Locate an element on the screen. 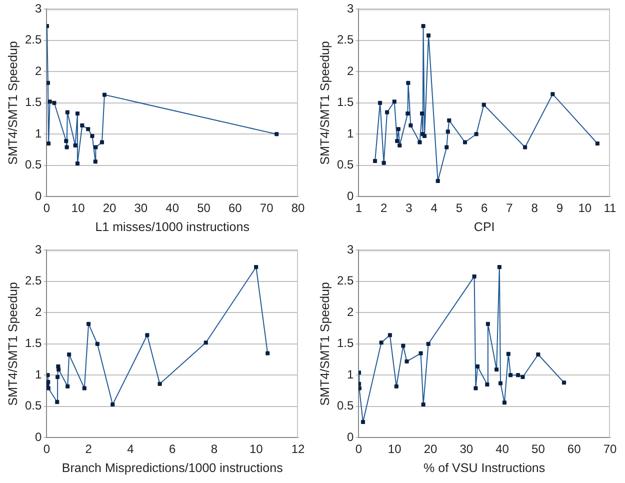 Image resolution: width=625 pixels, height=483 pixels. x-tick-label: 3 is located at coordinates (409, 208).